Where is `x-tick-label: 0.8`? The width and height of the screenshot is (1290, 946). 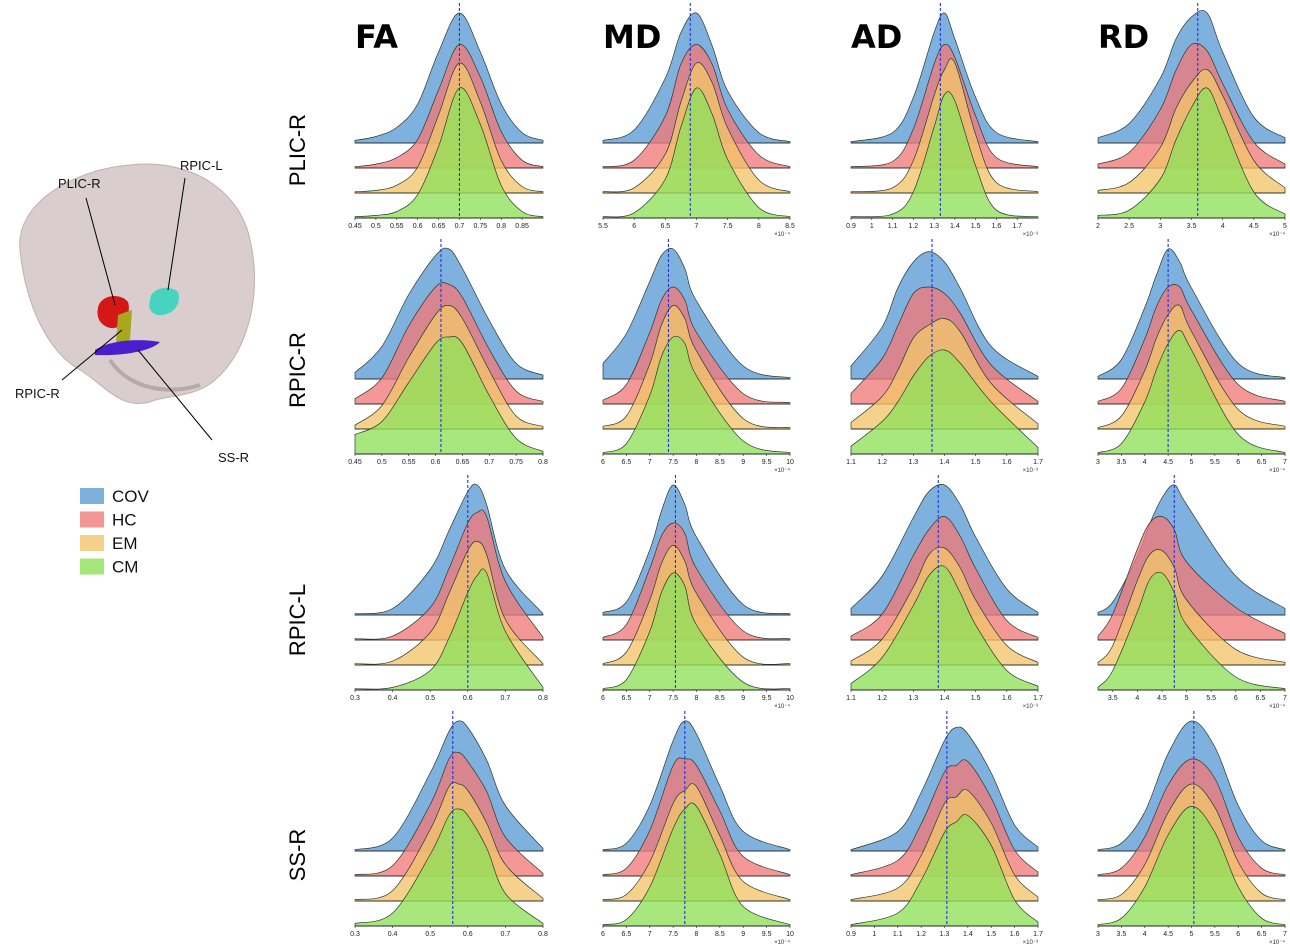 x-tick-label: 0.8 is located at coordinates (501, 226).